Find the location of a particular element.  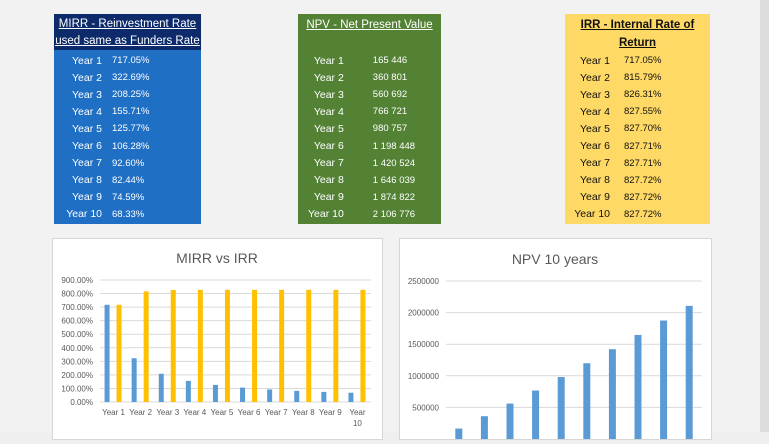

y-tick-label: 2500000 is located at coordinates (424, 281).